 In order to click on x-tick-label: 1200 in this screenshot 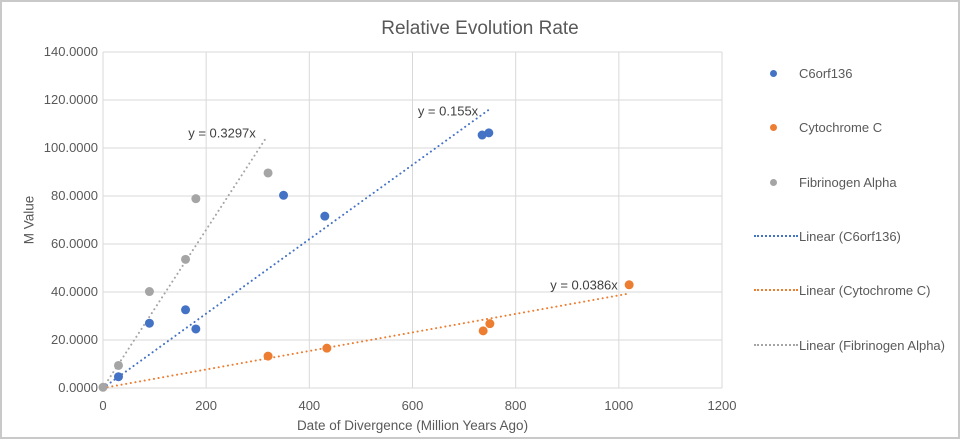, I will do `click(722, 405)`.